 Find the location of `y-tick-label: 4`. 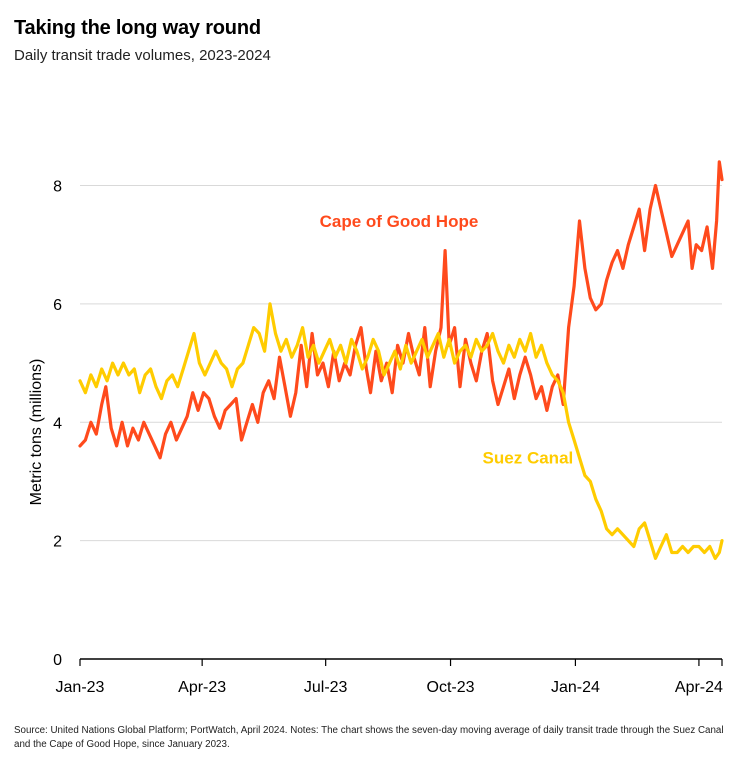

y-tick-label: 4 is located at coordinates (57, 423).